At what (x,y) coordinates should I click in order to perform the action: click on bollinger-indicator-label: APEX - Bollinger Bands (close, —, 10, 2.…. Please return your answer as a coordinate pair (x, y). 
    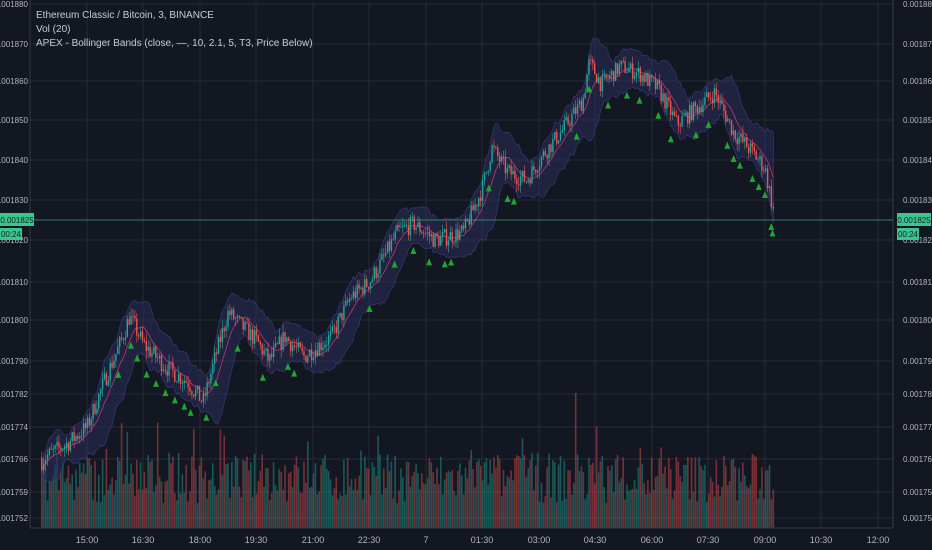
    Looking at the image, I should click on (174, 43).